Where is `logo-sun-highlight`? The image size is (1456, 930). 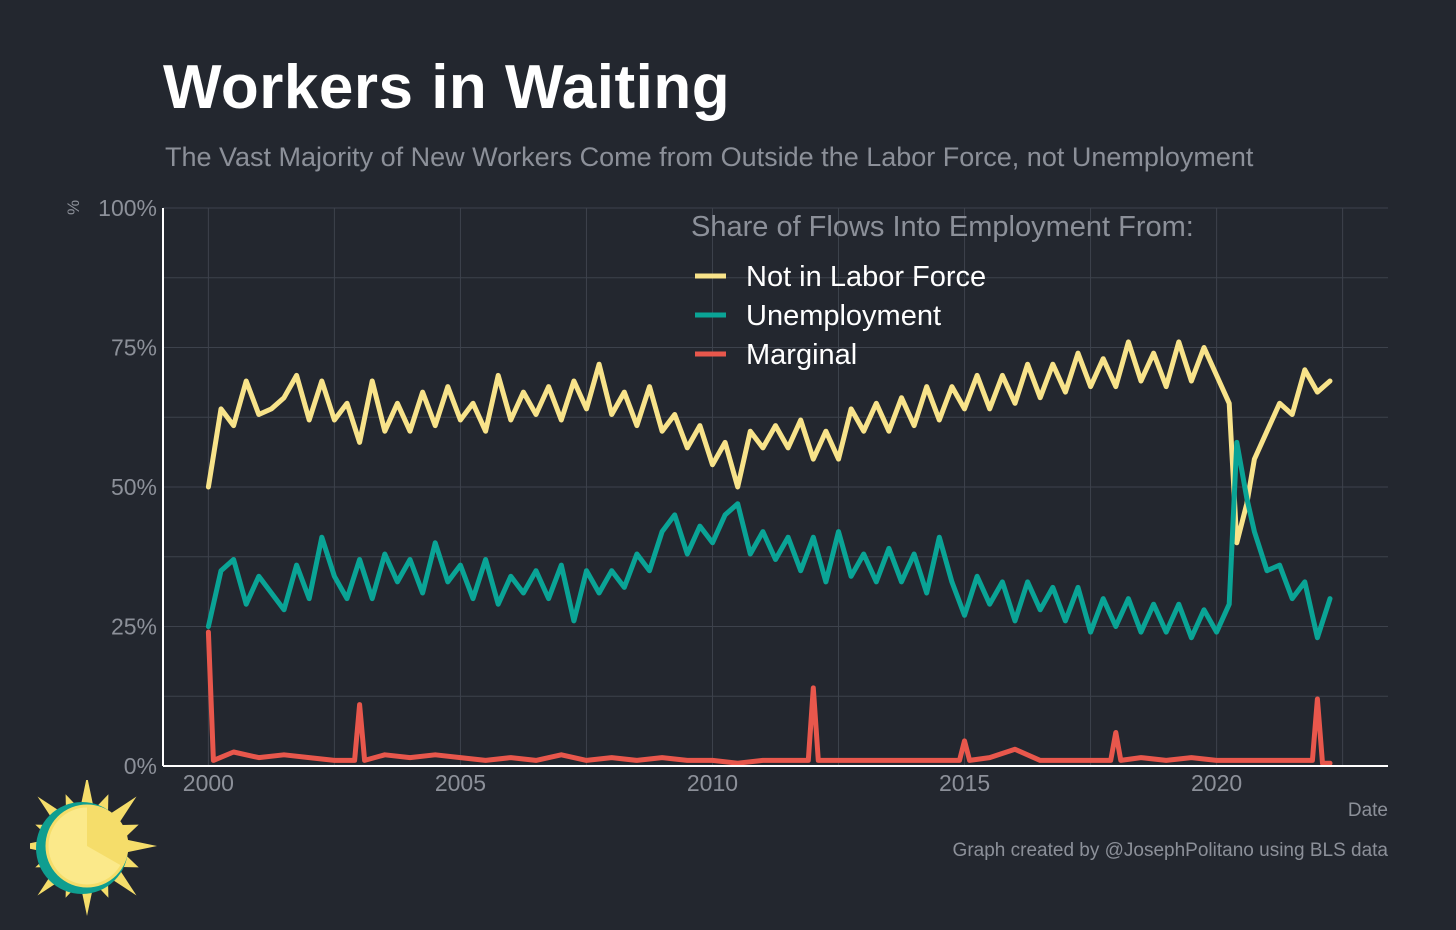
logo-sun-highlight is located at coordinates (107, 835).